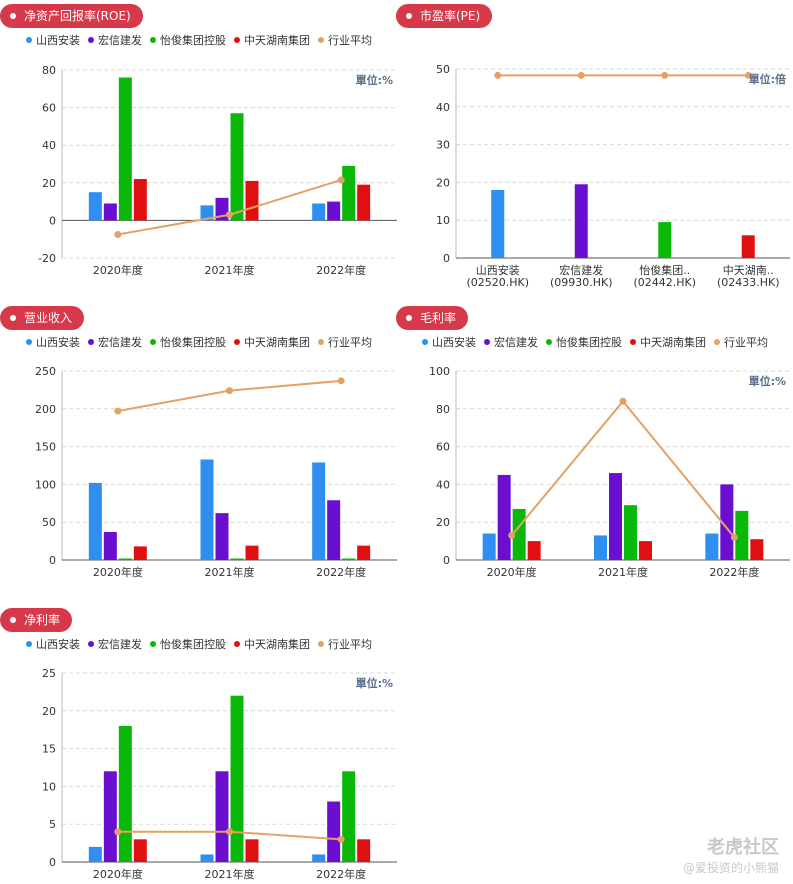 This screenshot has height=884, width=793. Describe the element at coordinates (439, 371) in the screenshot. I see `y-tick-label: 100` at that location.